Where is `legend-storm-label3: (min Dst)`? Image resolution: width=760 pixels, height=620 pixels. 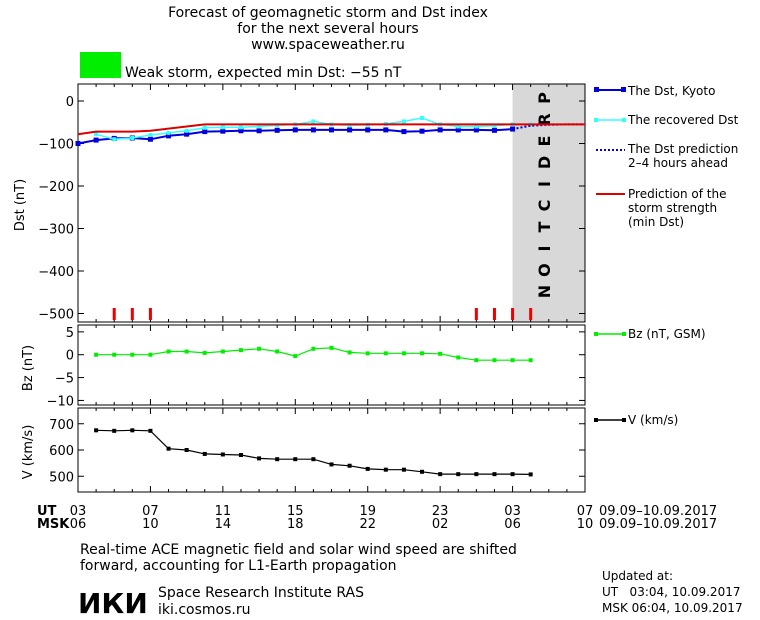 legend-storm-label3: (min Dst) is located at coordinates (656, 222).